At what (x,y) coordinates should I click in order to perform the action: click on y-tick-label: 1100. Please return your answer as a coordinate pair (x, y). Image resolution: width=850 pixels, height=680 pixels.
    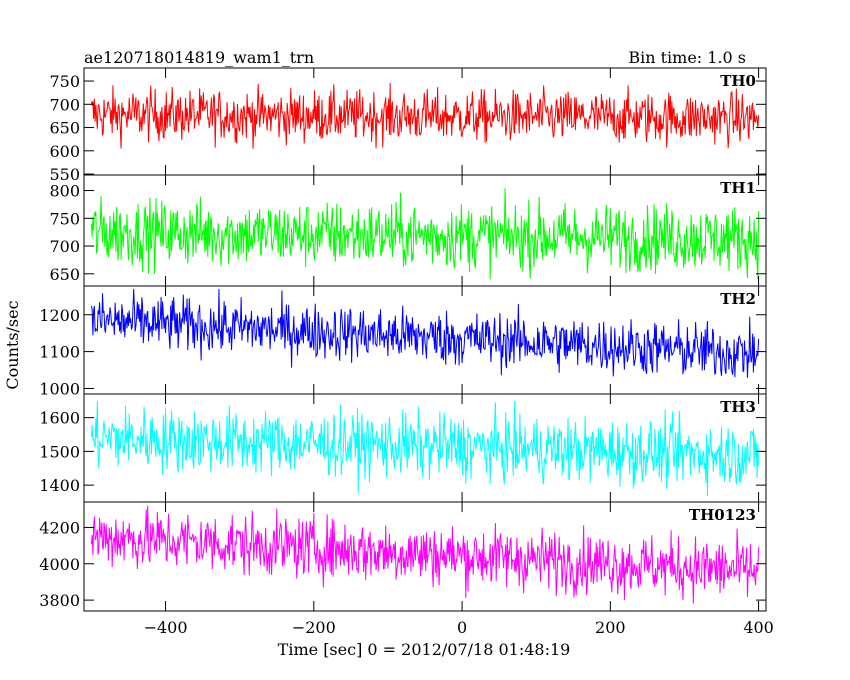
    Looking at the image, I should click on (59, 352).